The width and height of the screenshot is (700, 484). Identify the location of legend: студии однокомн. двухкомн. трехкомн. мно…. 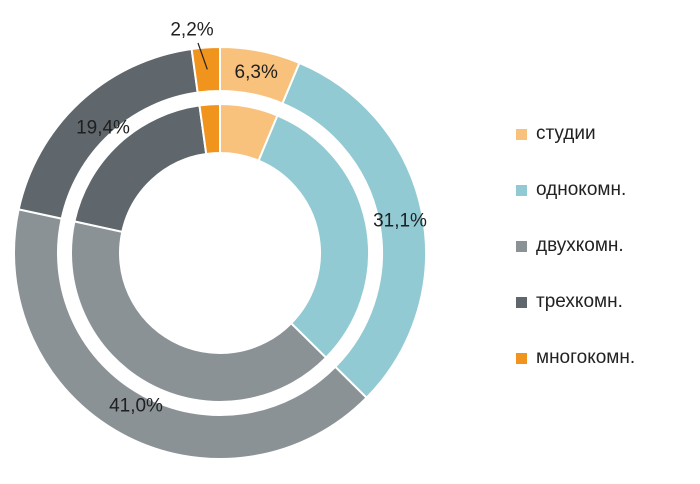
(576, 263).